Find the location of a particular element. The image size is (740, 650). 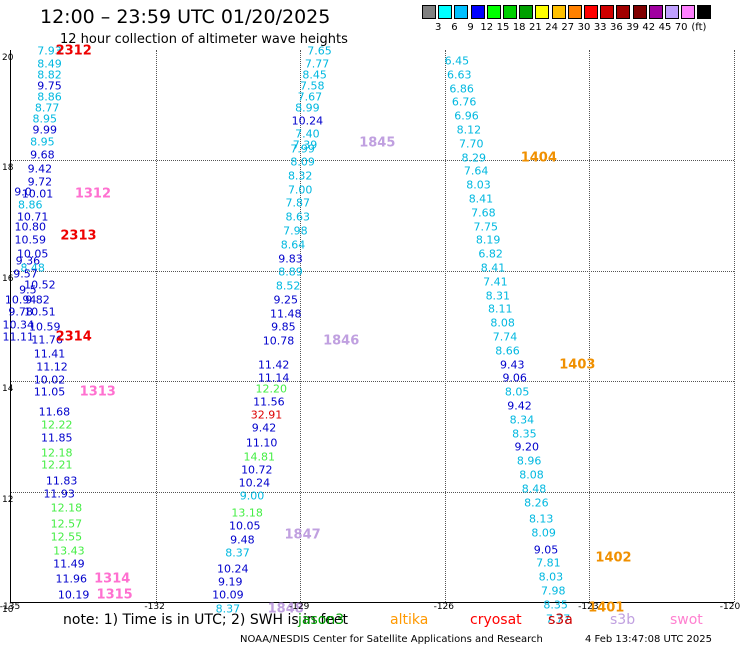

pass-number-label: 1404 is located at coordinates (538, 158).